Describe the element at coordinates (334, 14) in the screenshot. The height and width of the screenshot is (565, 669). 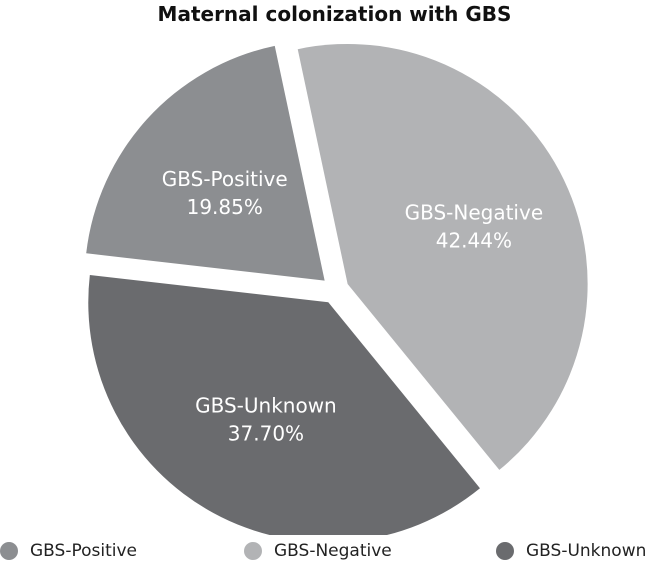
I see `chart-title: Maternal colonization with GBS` at that location.